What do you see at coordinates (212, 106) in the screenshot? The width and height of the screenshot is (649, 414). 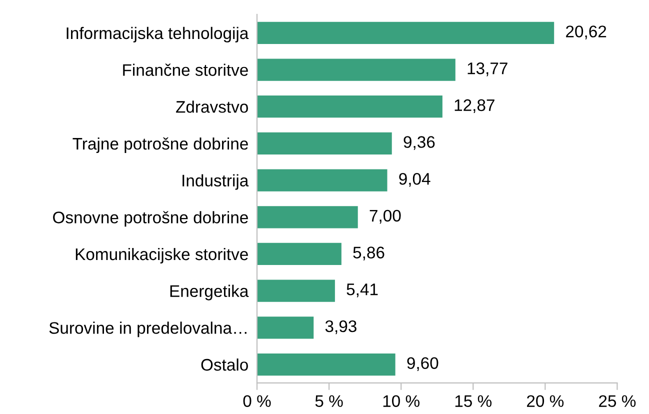 I see `y-tick-label: Zdravstvo` at bounding box center [212, 106].